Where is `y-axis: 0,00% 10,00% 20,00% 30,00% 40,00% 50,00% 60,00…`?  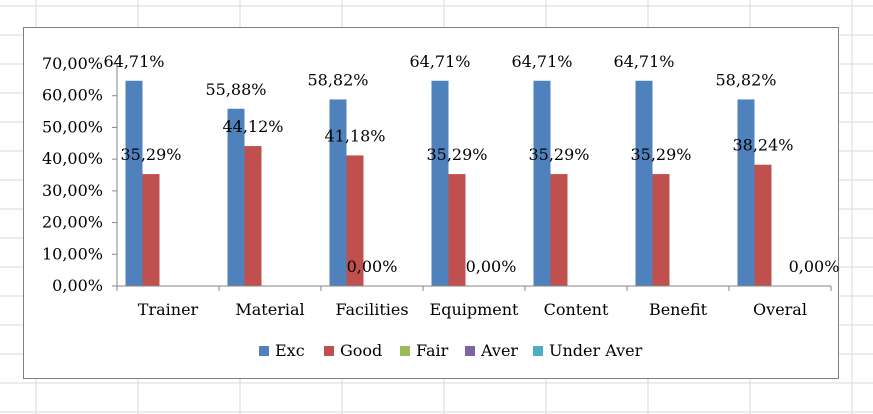 y-axis: 0,00% 10,00% 20,00% 30,00% 40,00% 50,00% 60,00… is located at coordinates (80, 174).